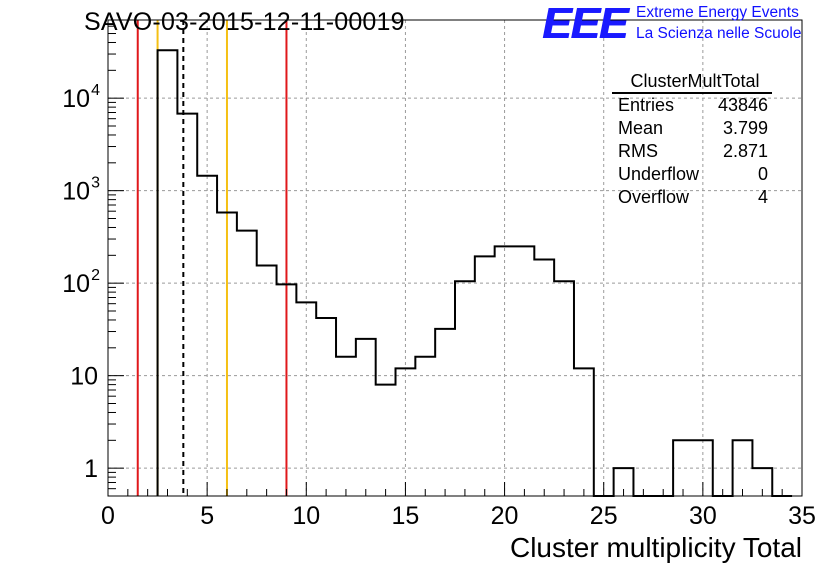  I want to click on y-tick-exponent: 4, so click(95, 90).